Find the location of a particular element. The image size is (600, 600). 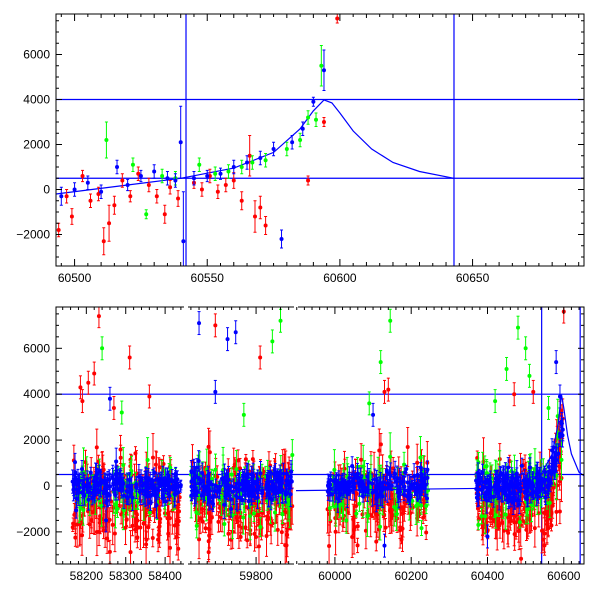

y-tick-label: 6000 is located at coordinates (36, 55).